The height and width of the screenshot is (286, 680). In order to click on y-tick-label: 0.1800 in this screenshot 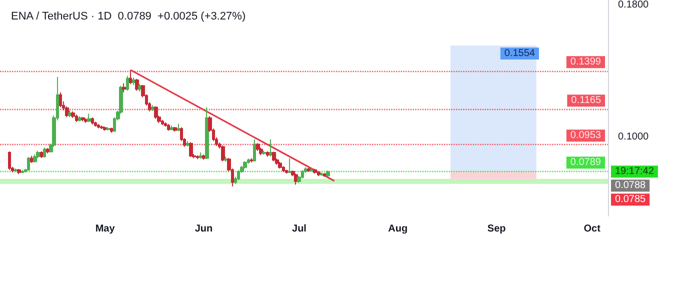, I will do `click(634, 5)`.